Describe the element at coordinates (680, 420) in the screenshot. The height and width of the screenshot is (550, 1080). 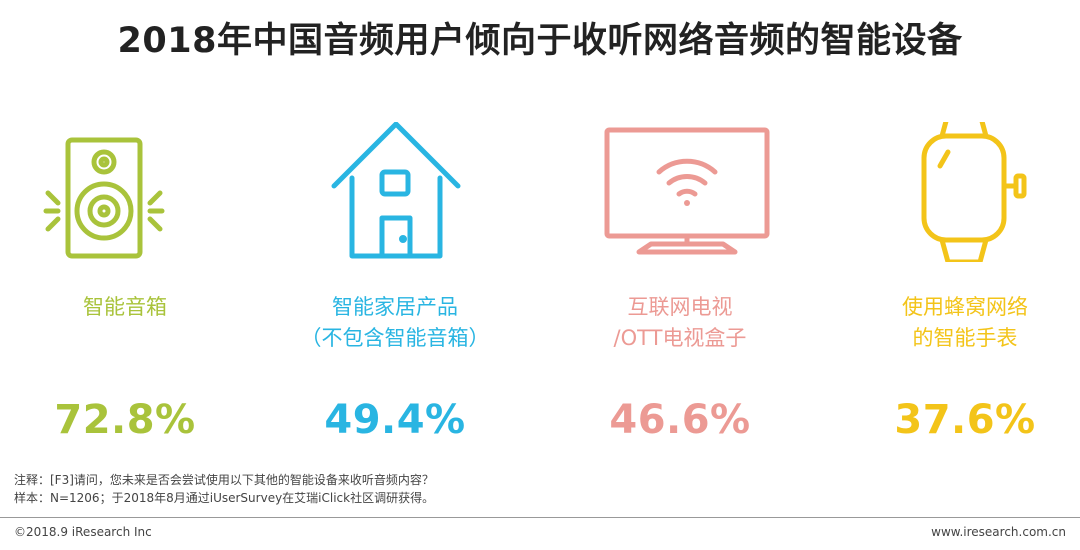
I see `category-value: 46.6%` at that location.